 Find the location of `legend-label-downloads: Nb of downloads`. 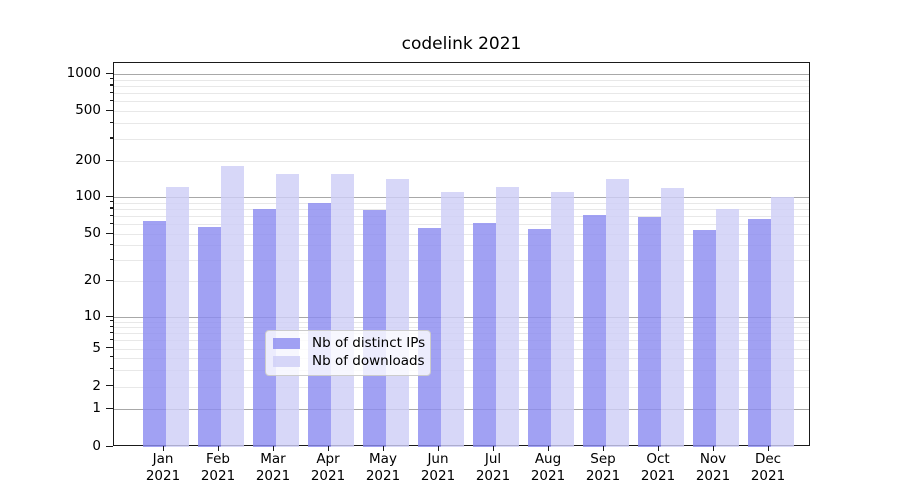

legend-label-downloads: Nb of downloads is located at coordinates (368, 361).